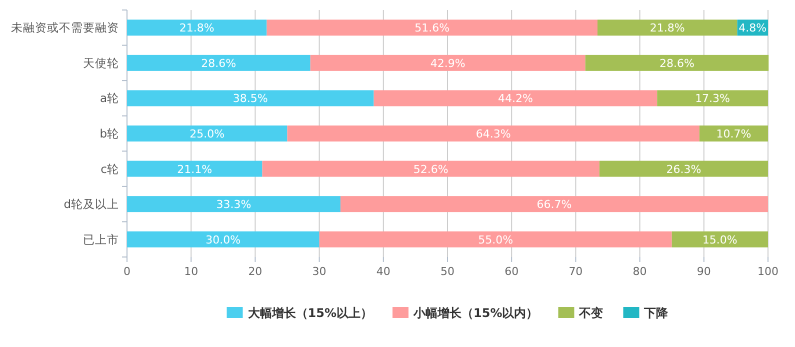  Describe the element at coordinates (656, 313) in the screenshot. I see `legend-label: 下降` at that location.